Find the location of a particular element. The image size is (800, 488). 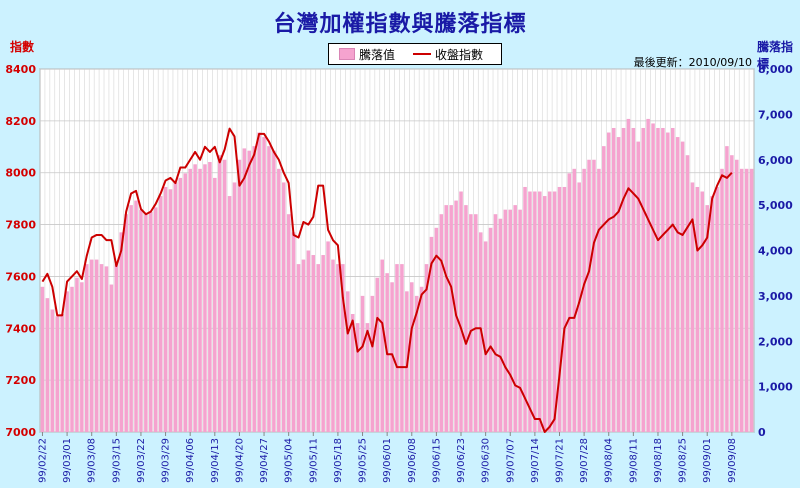

y1-tick-label: 7000 is located at coordinates (20, 432).